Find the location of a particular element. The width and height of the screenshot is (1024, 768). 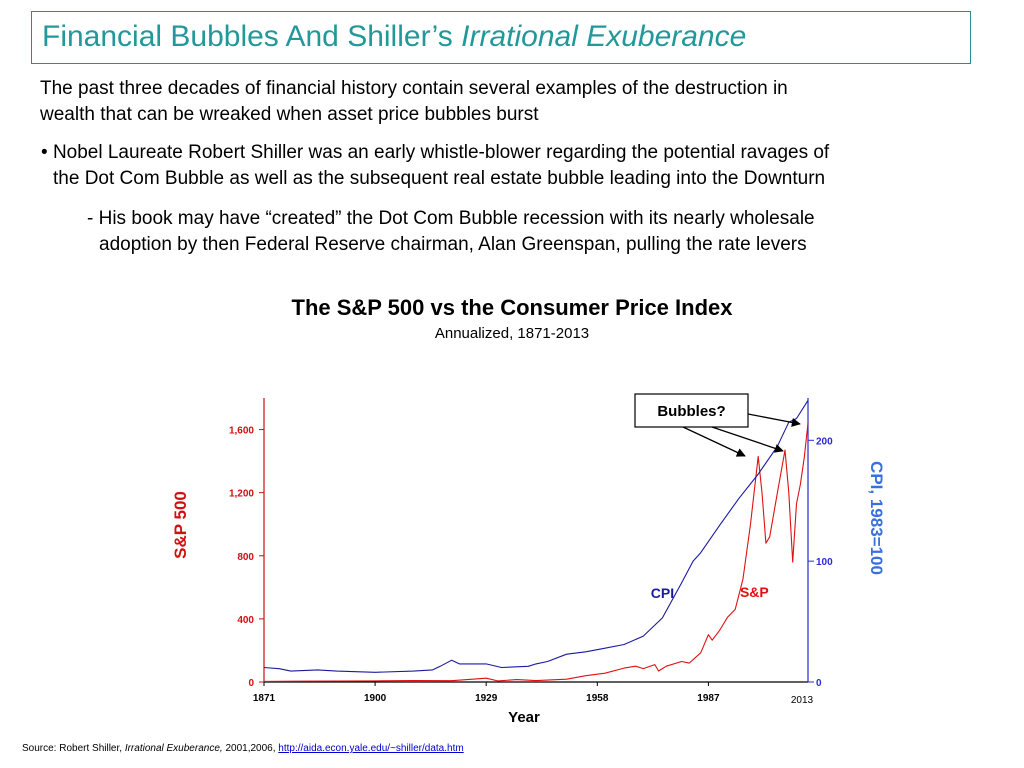

bubbles-callout-box is located at coordinates (691, 410).